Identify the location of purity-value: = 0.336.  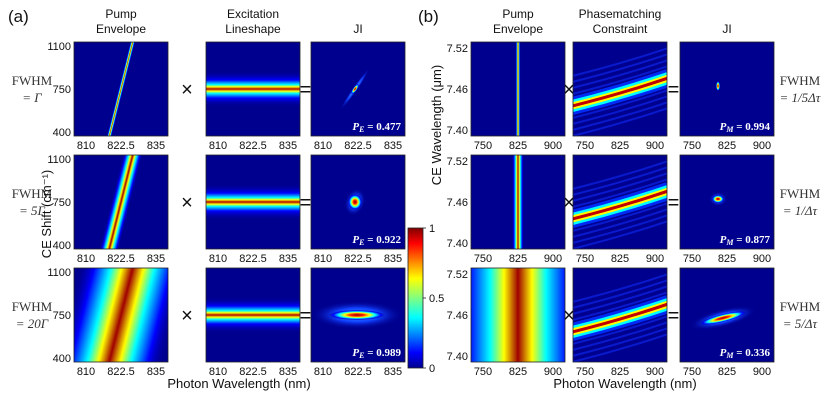
(751, 353).